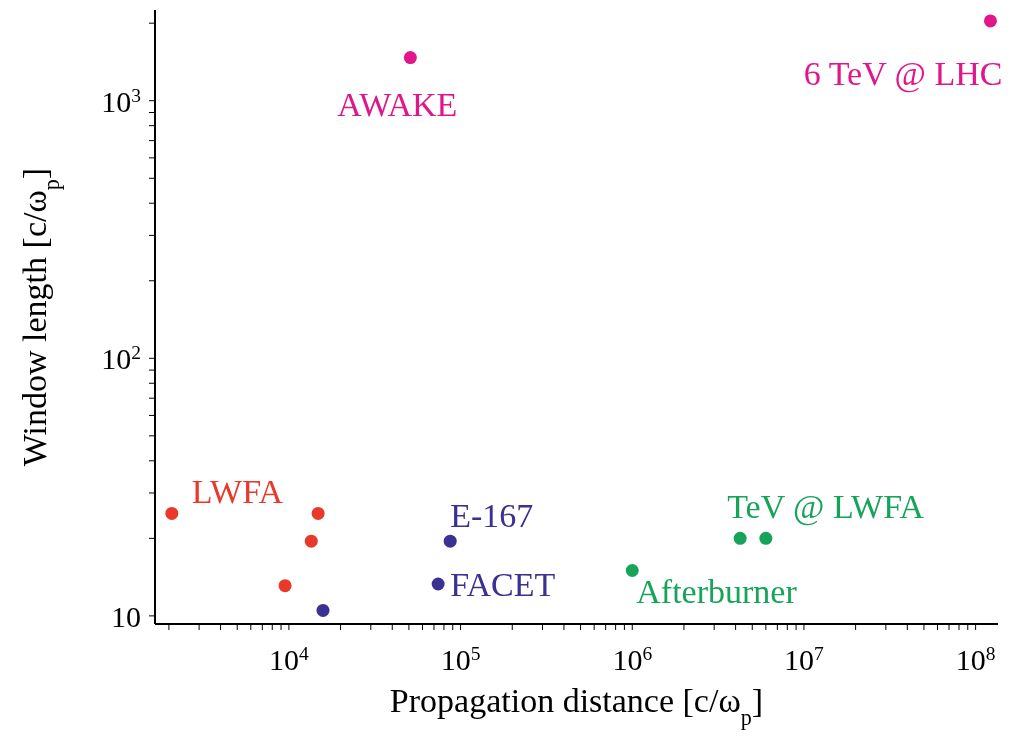 The height and width of the screenshot is (744, 1018). Describe the element at coordinates (289, 659) in the screenshot. I see `x-tick-label: 10$^{4}$` at that location.